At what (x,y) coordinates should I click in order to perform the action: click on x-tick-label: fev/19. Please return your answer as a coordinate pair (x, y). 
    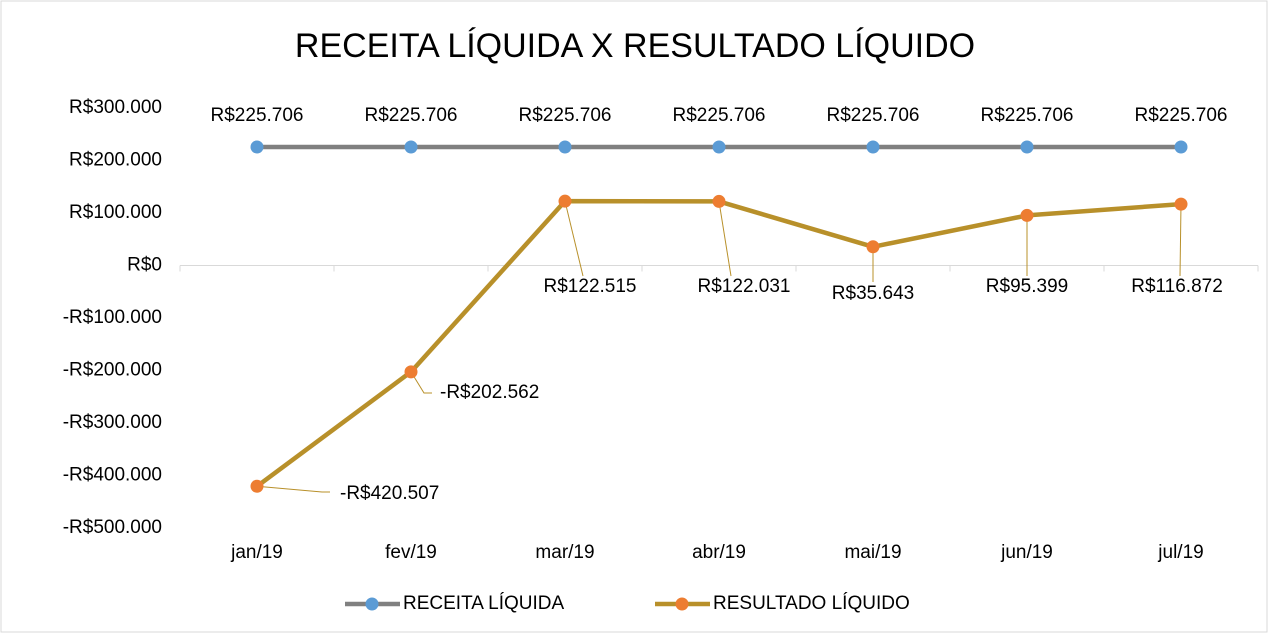
    Looking at the image, I should click on (411, 552).